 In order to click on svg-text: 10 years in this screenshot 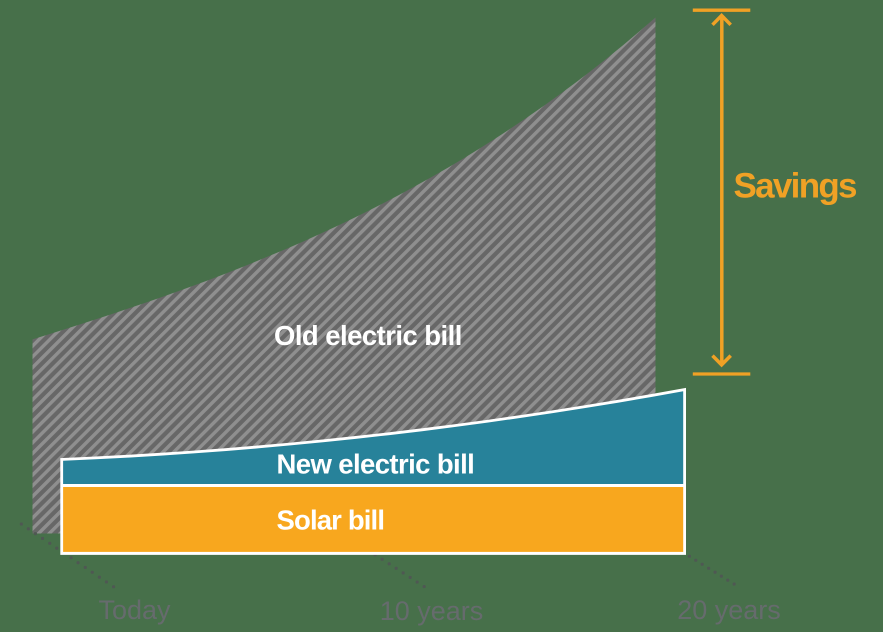, I will do `click(432, 611)`.